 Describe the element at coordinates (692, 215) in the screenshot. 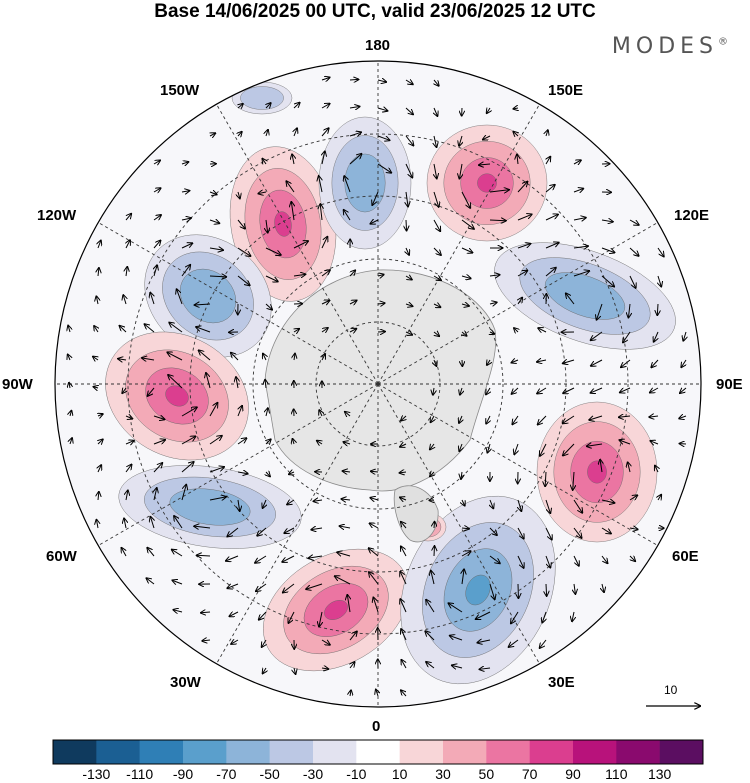

I see `label-120e: 120E` at that location.